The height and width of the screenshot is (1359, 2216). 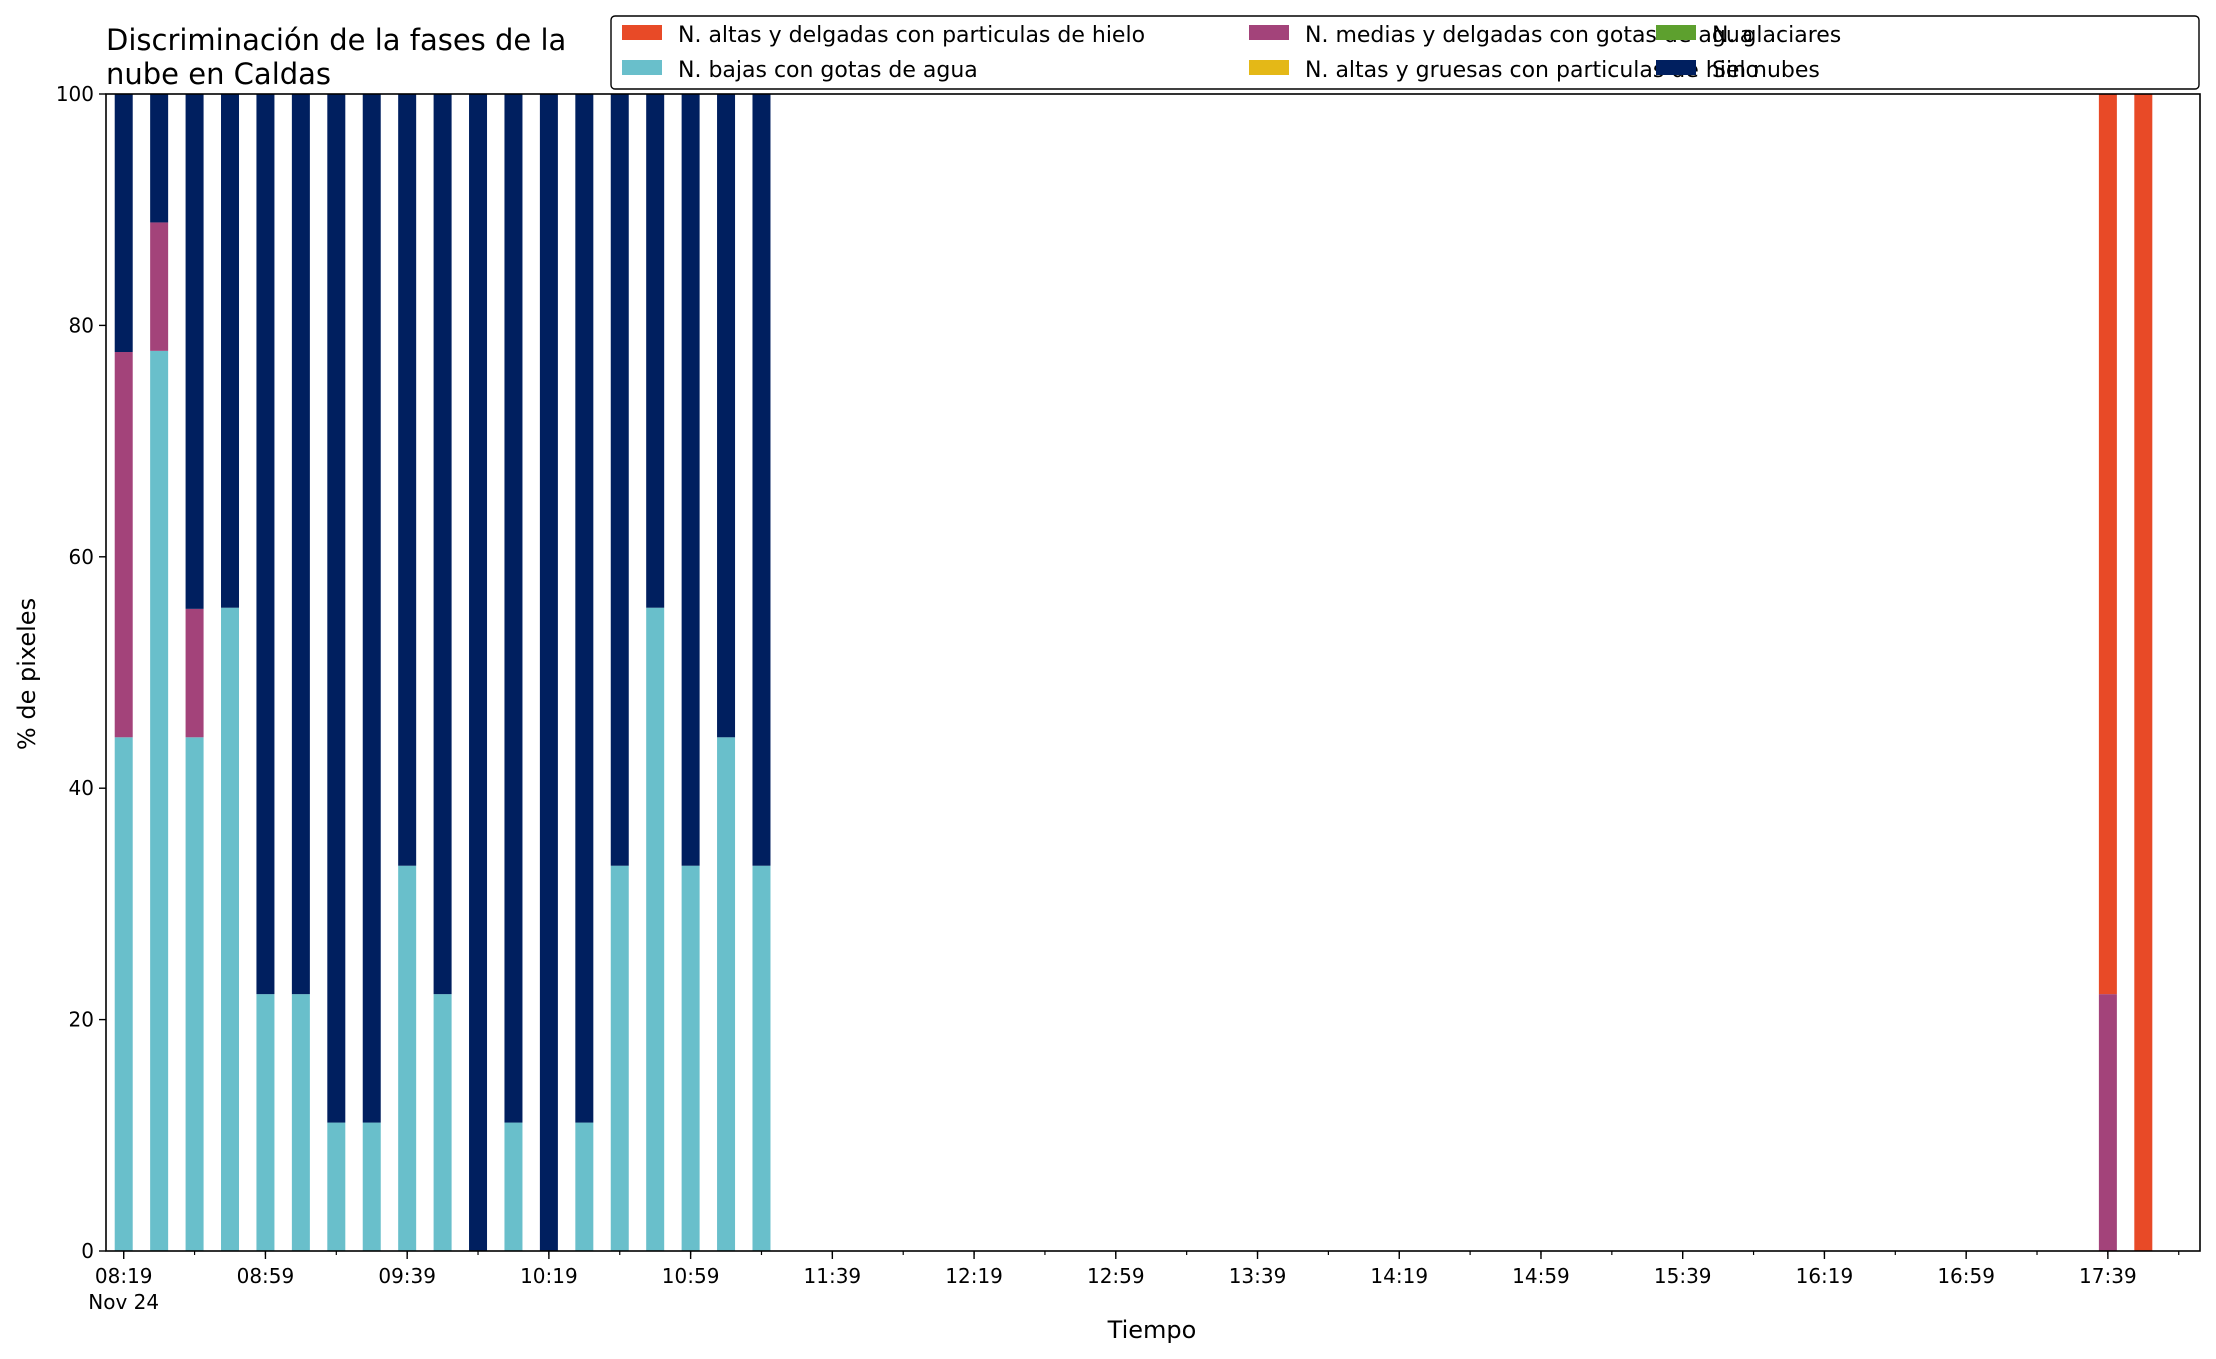 What do you see at coordinates (1152, 1330) in the screenshot?
I see `x-axis-label: Tiempo` at bounding box center [1152, 1330].